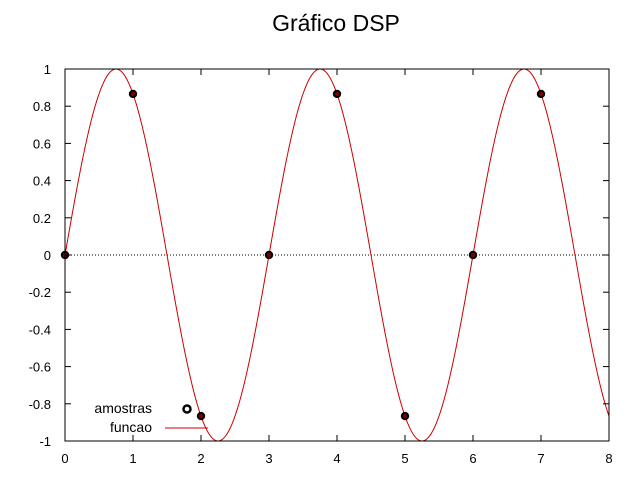 The width and height of the screenshot is (640, 480). I want to click on y-tick-label: 0.8, so click(42, 106).